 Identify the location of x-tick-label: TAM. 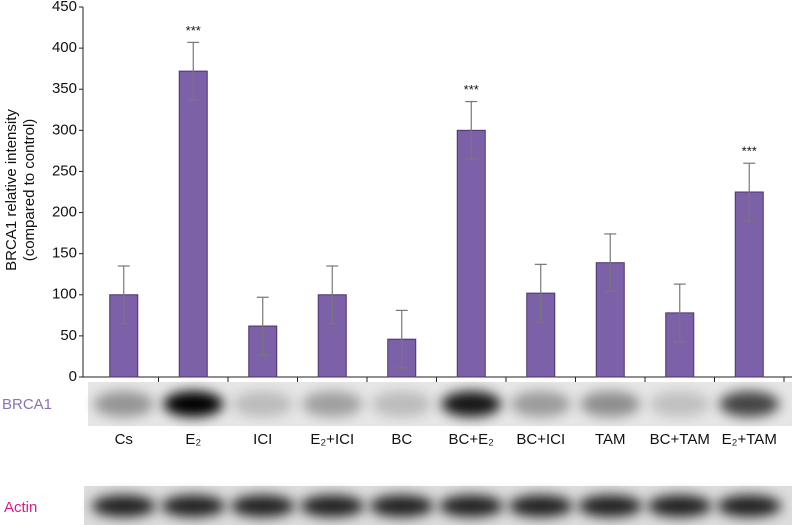
(610, 439).